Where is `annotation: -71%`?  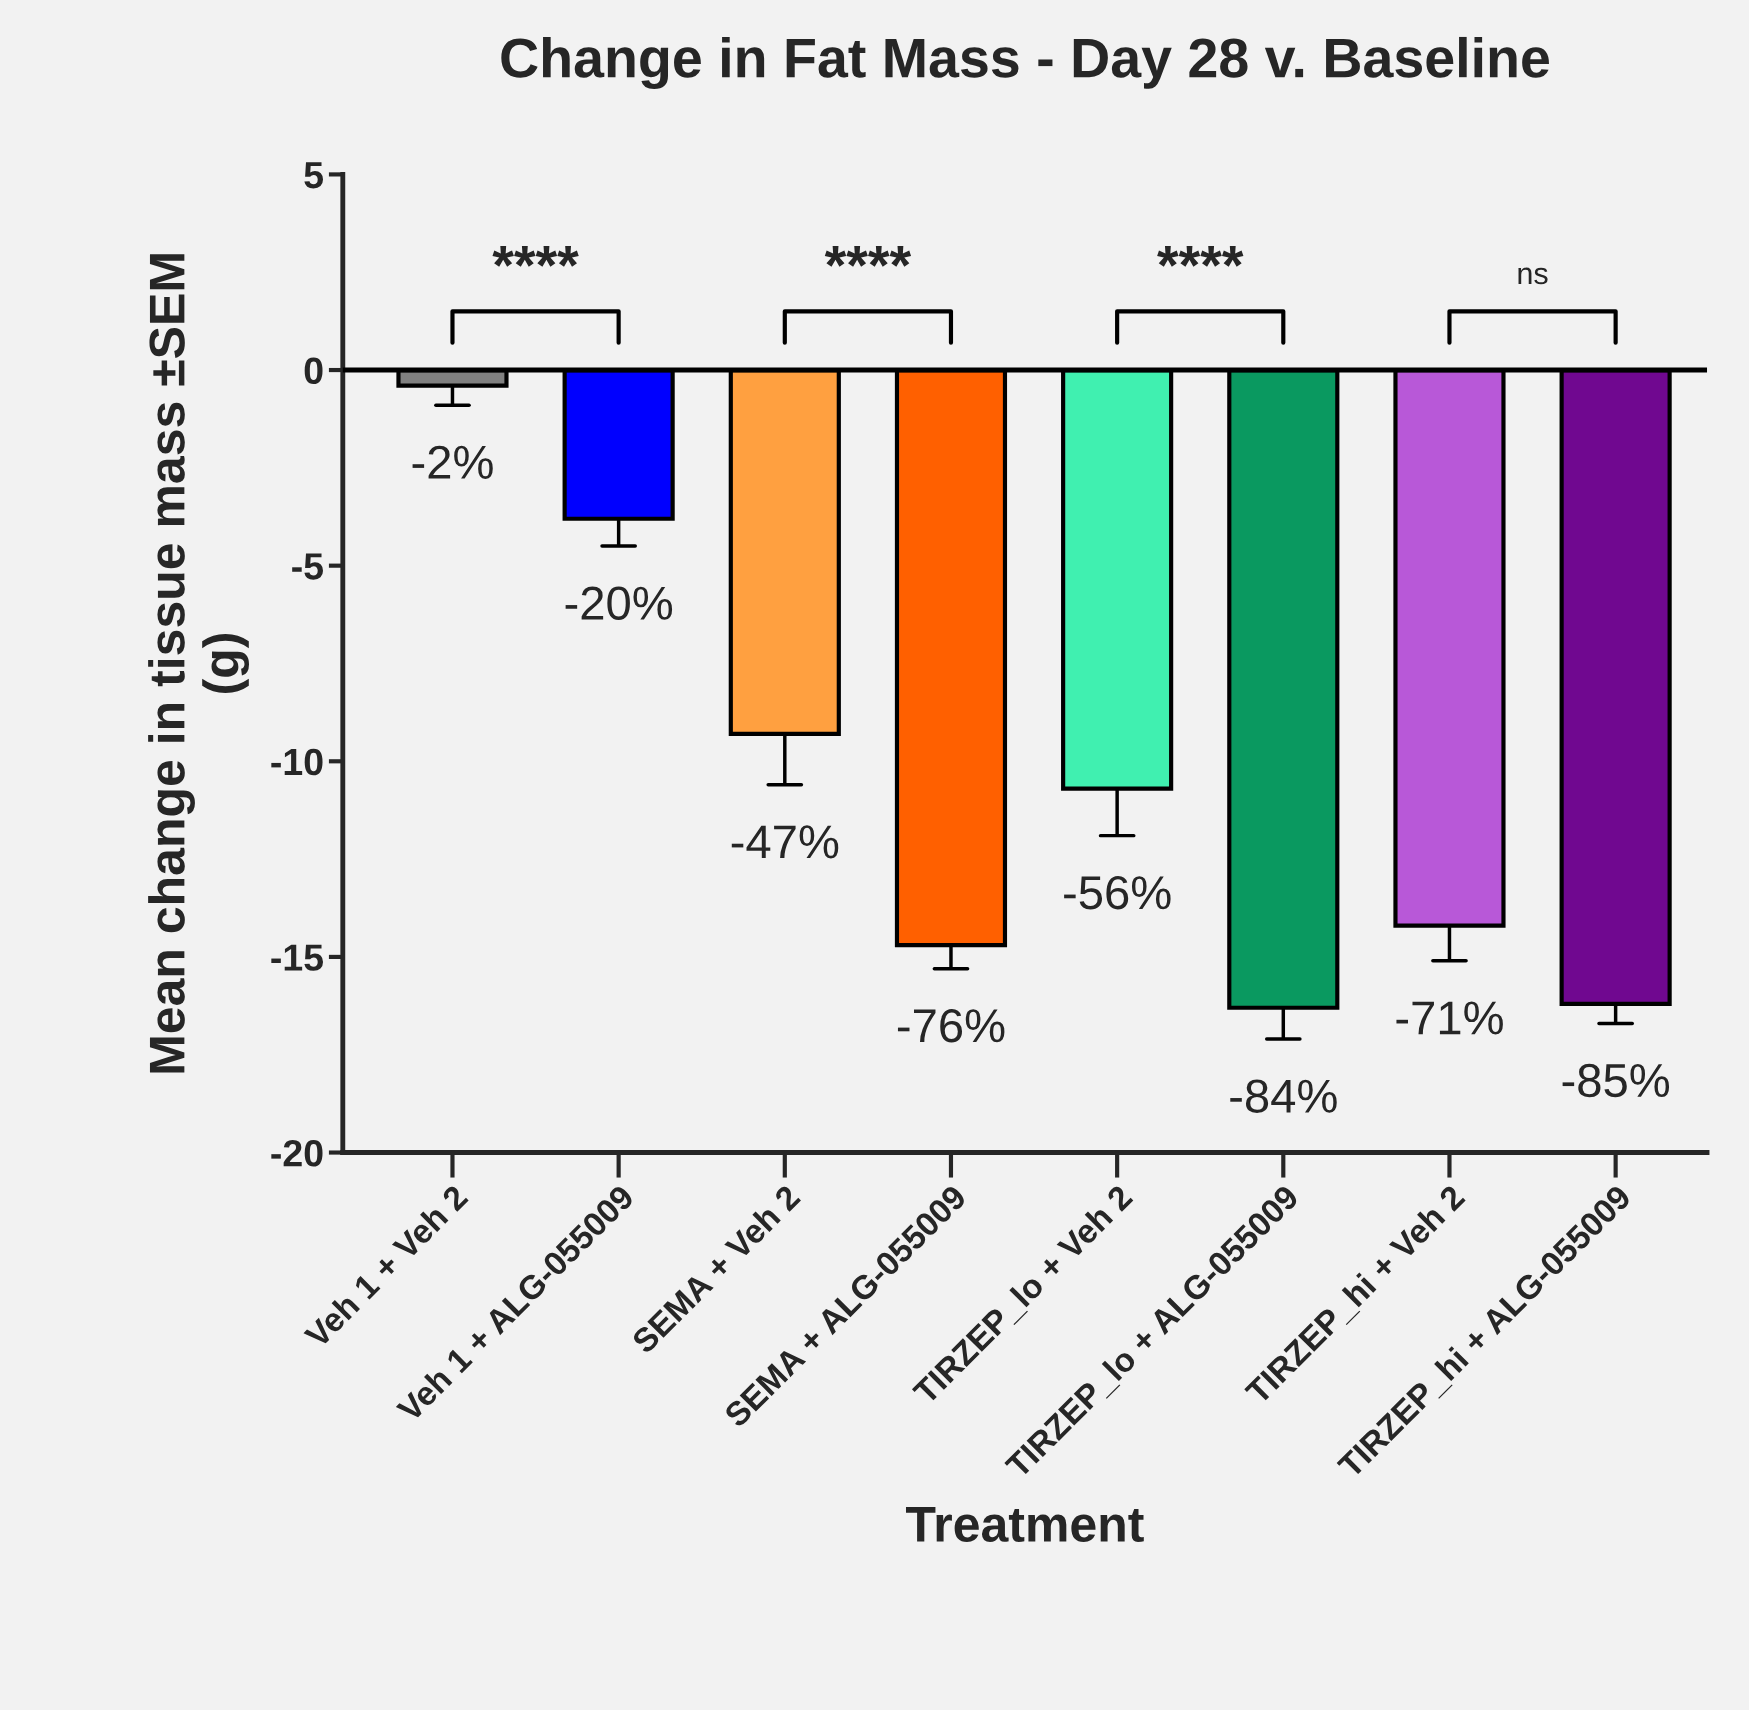
annotation: -71% is located at coordinates (1449, 1018).